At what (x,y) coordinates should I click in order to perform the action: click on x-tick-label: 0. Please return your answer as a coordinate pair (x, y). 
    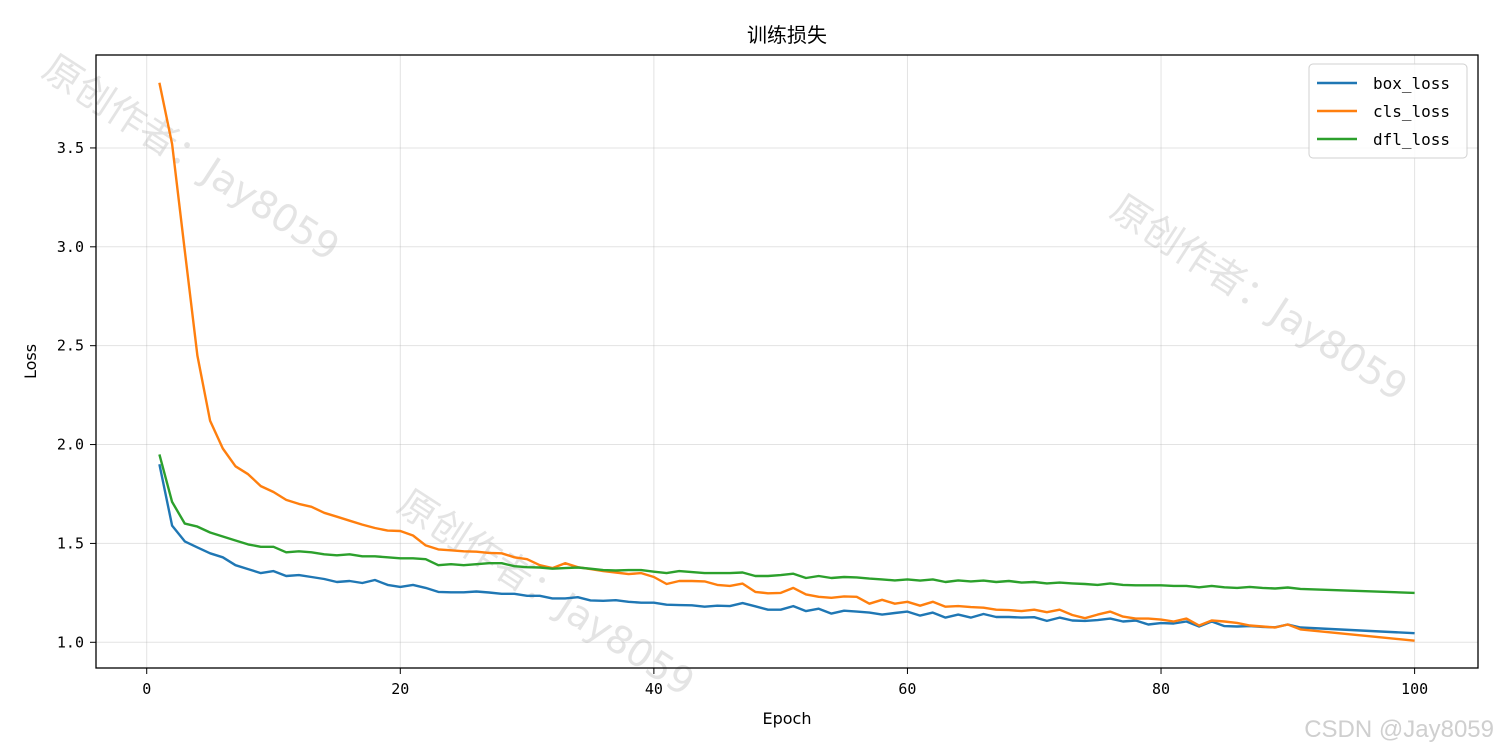
    Looking at the image, I should click on (146, 689).